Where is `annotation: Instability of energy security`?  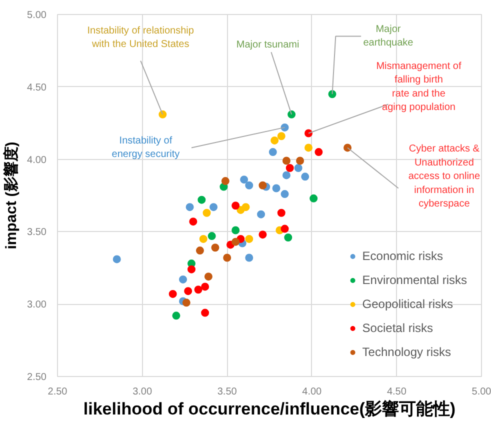 annotation: Instability of energy security is located at coordinates (146, 147).